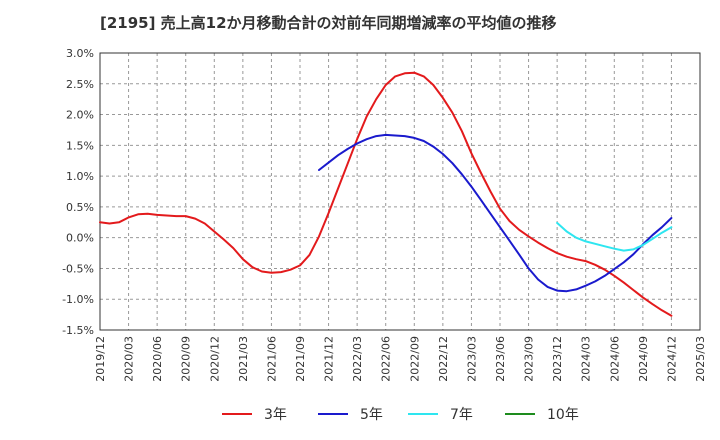 The image size is (720, 440). I want to click on x-tick-label: 2024/06, so click(614, 359).